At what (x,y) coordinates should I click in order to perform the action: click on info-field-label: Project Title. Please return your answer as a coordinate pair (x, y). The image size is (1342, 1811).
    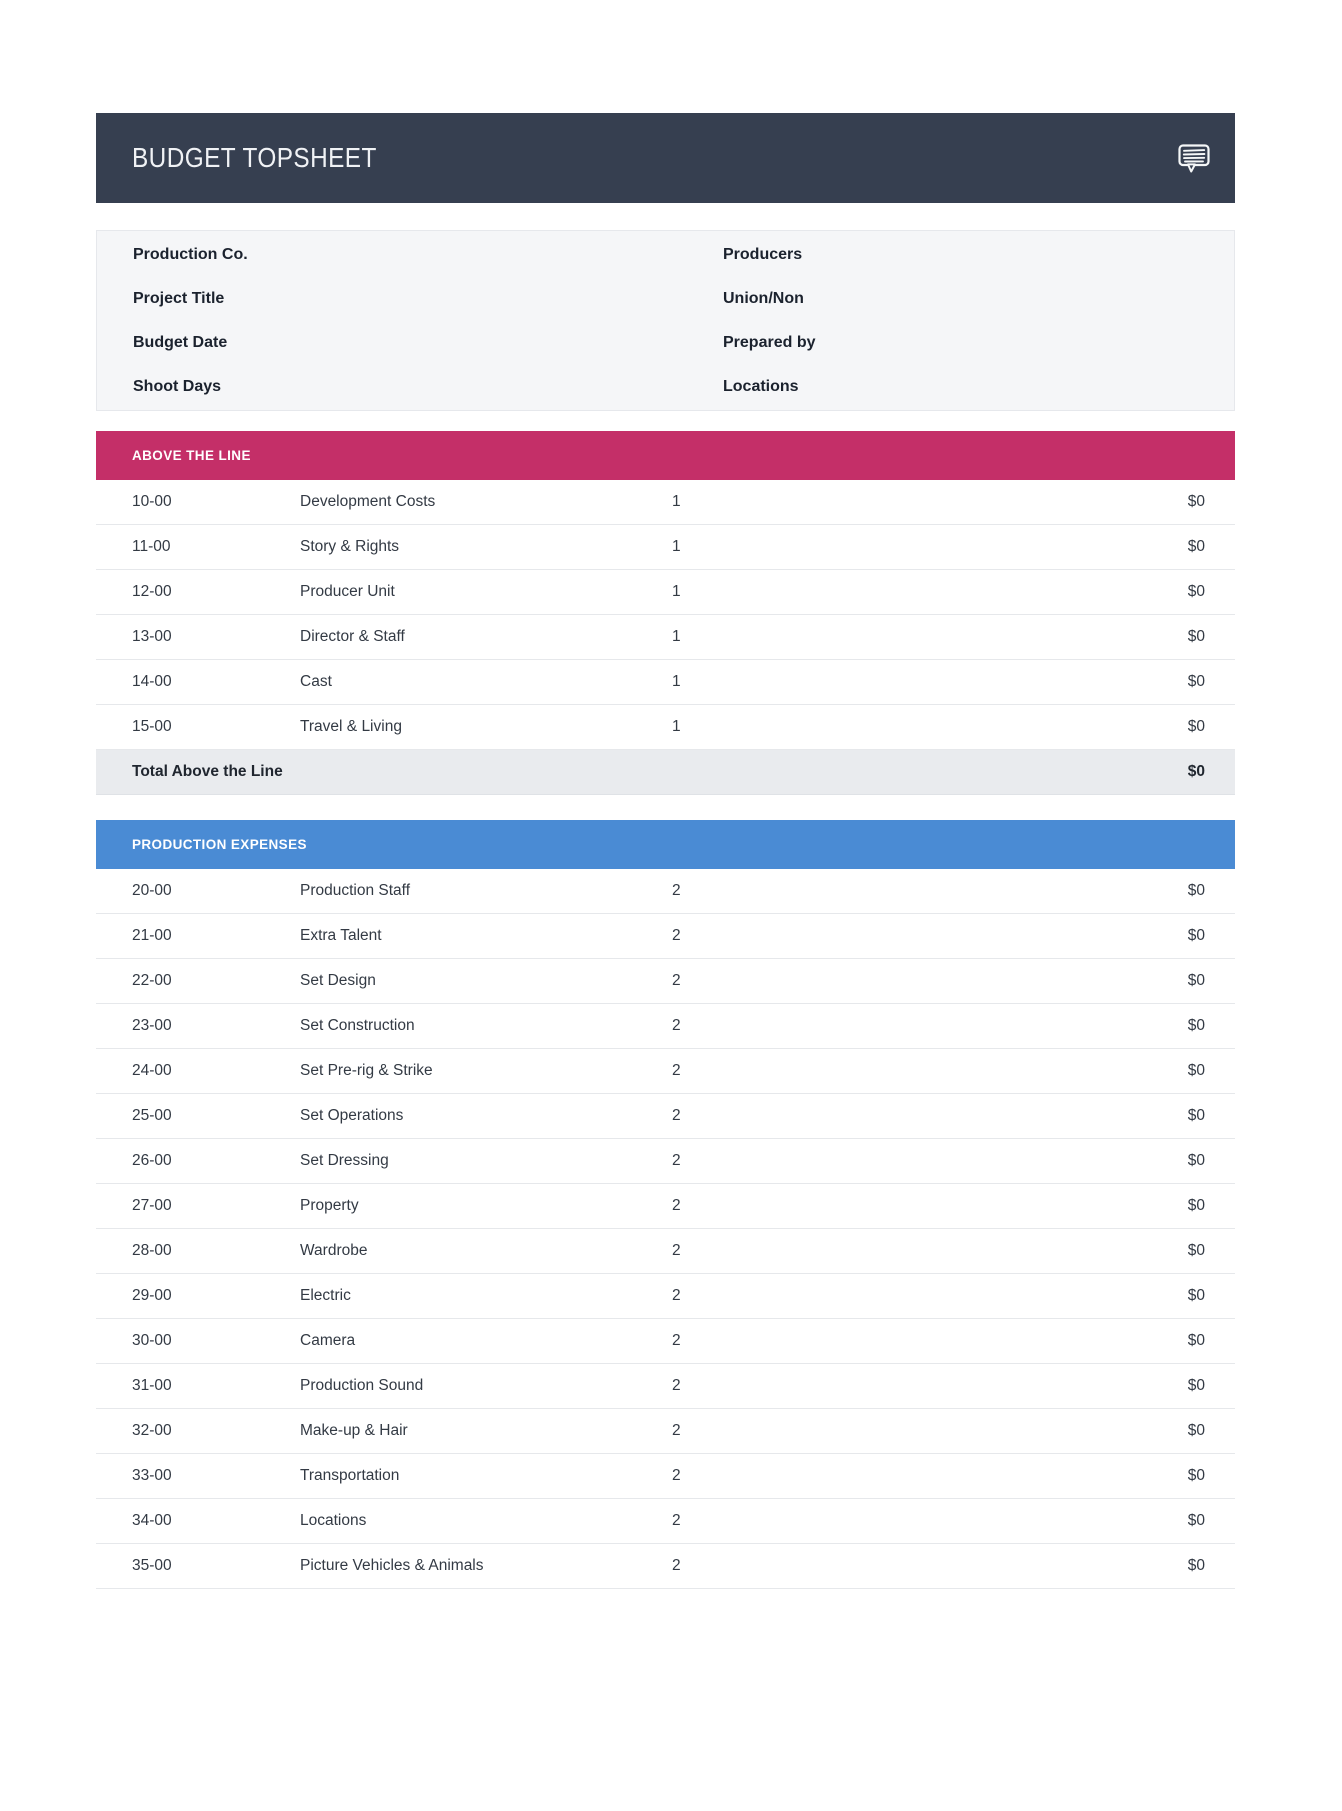
    Looking at the image, I should click on (179, 298).